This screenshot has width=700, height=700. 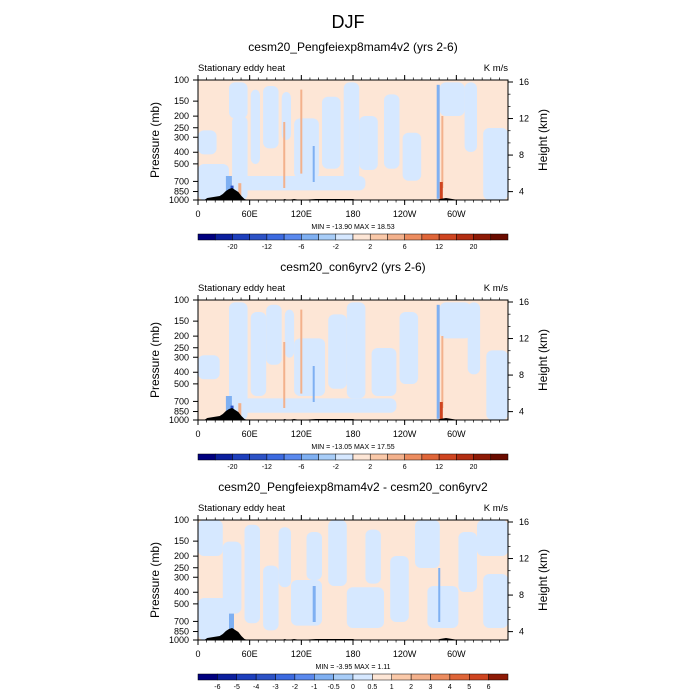 I want to click on y-tick-label: 200, so click(x=181, y=336).